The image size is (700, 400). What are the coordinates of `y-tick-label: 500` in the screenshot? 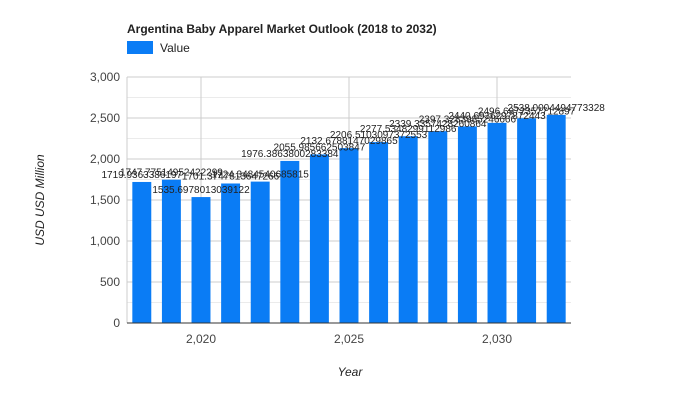 It's located at (110, 282).